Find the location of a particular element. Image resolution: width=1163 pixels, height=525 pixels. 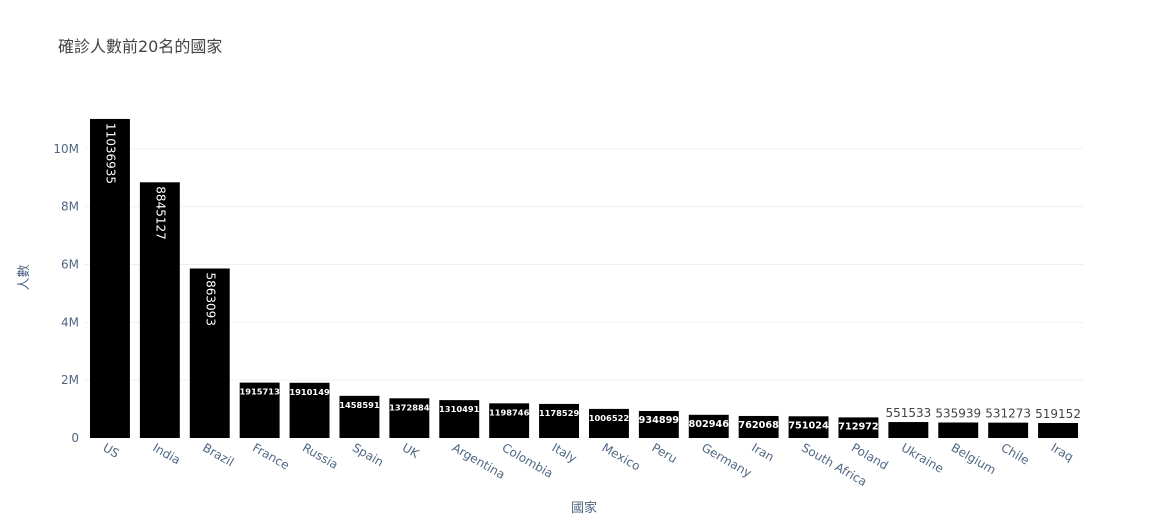

y-tick-label: 10M is located at coordinates (66, 149).